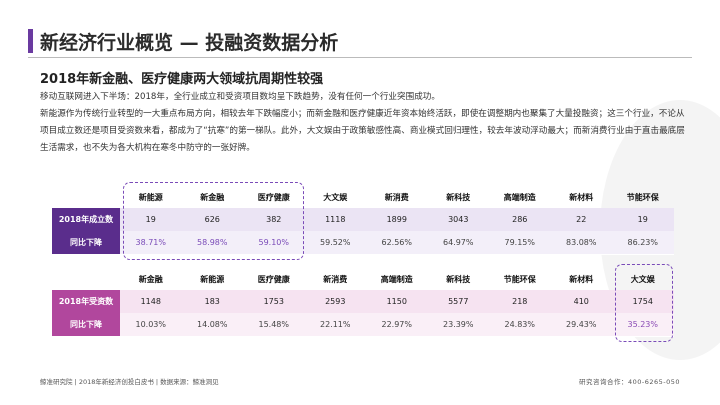 This screenshot has width=720, height=405. I want to click on table-cell: 1899, so click(396, 219).